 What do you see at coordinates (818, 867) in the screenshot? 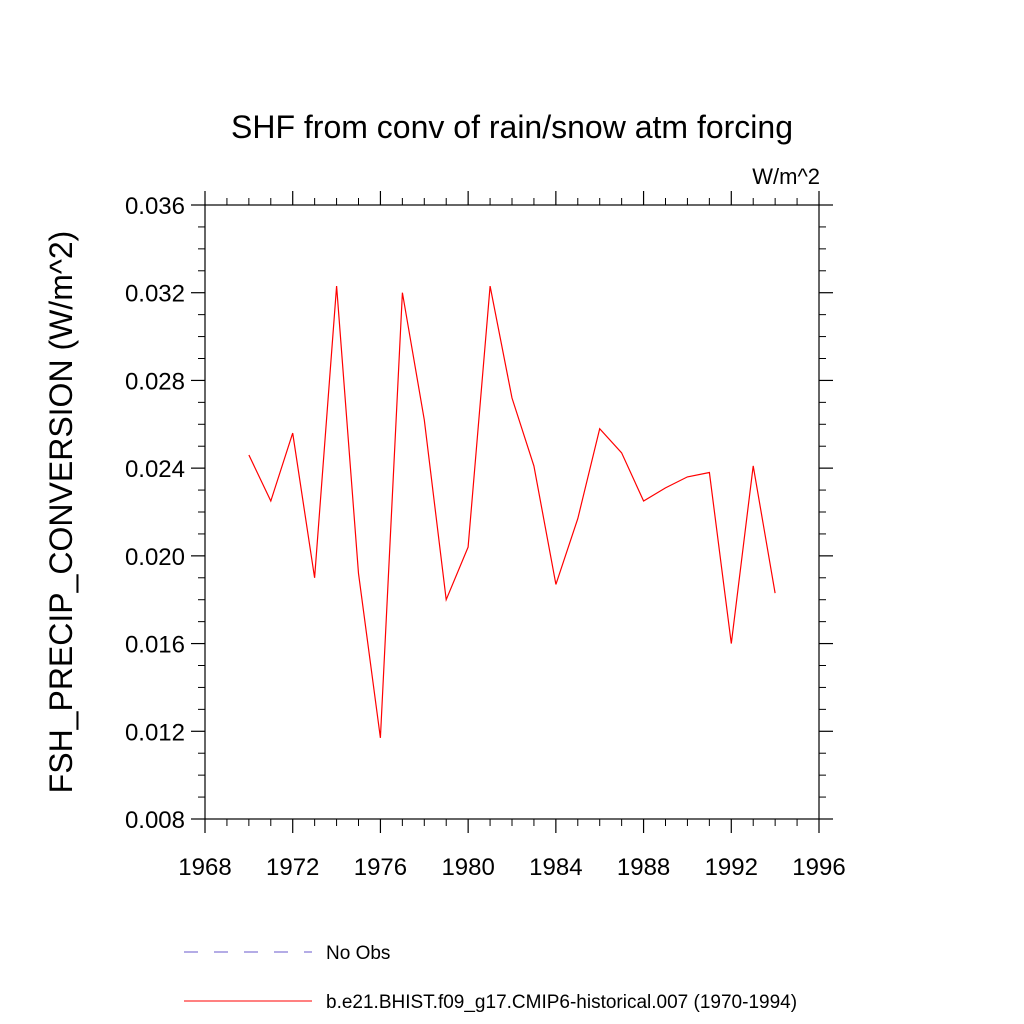
I see `x-tick-label: 1996` at bounding box center [818, 867].